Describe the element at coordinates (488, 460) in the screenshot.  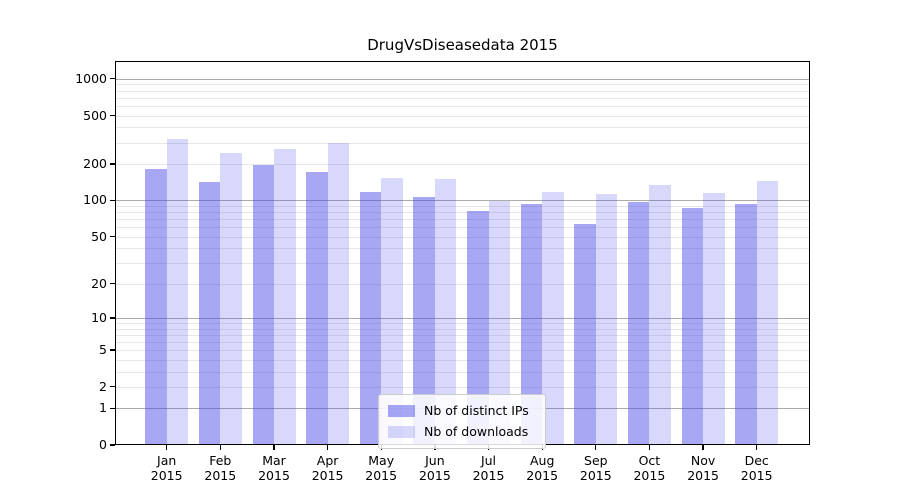
I see `x-tick-label-month: Jul` at that location.